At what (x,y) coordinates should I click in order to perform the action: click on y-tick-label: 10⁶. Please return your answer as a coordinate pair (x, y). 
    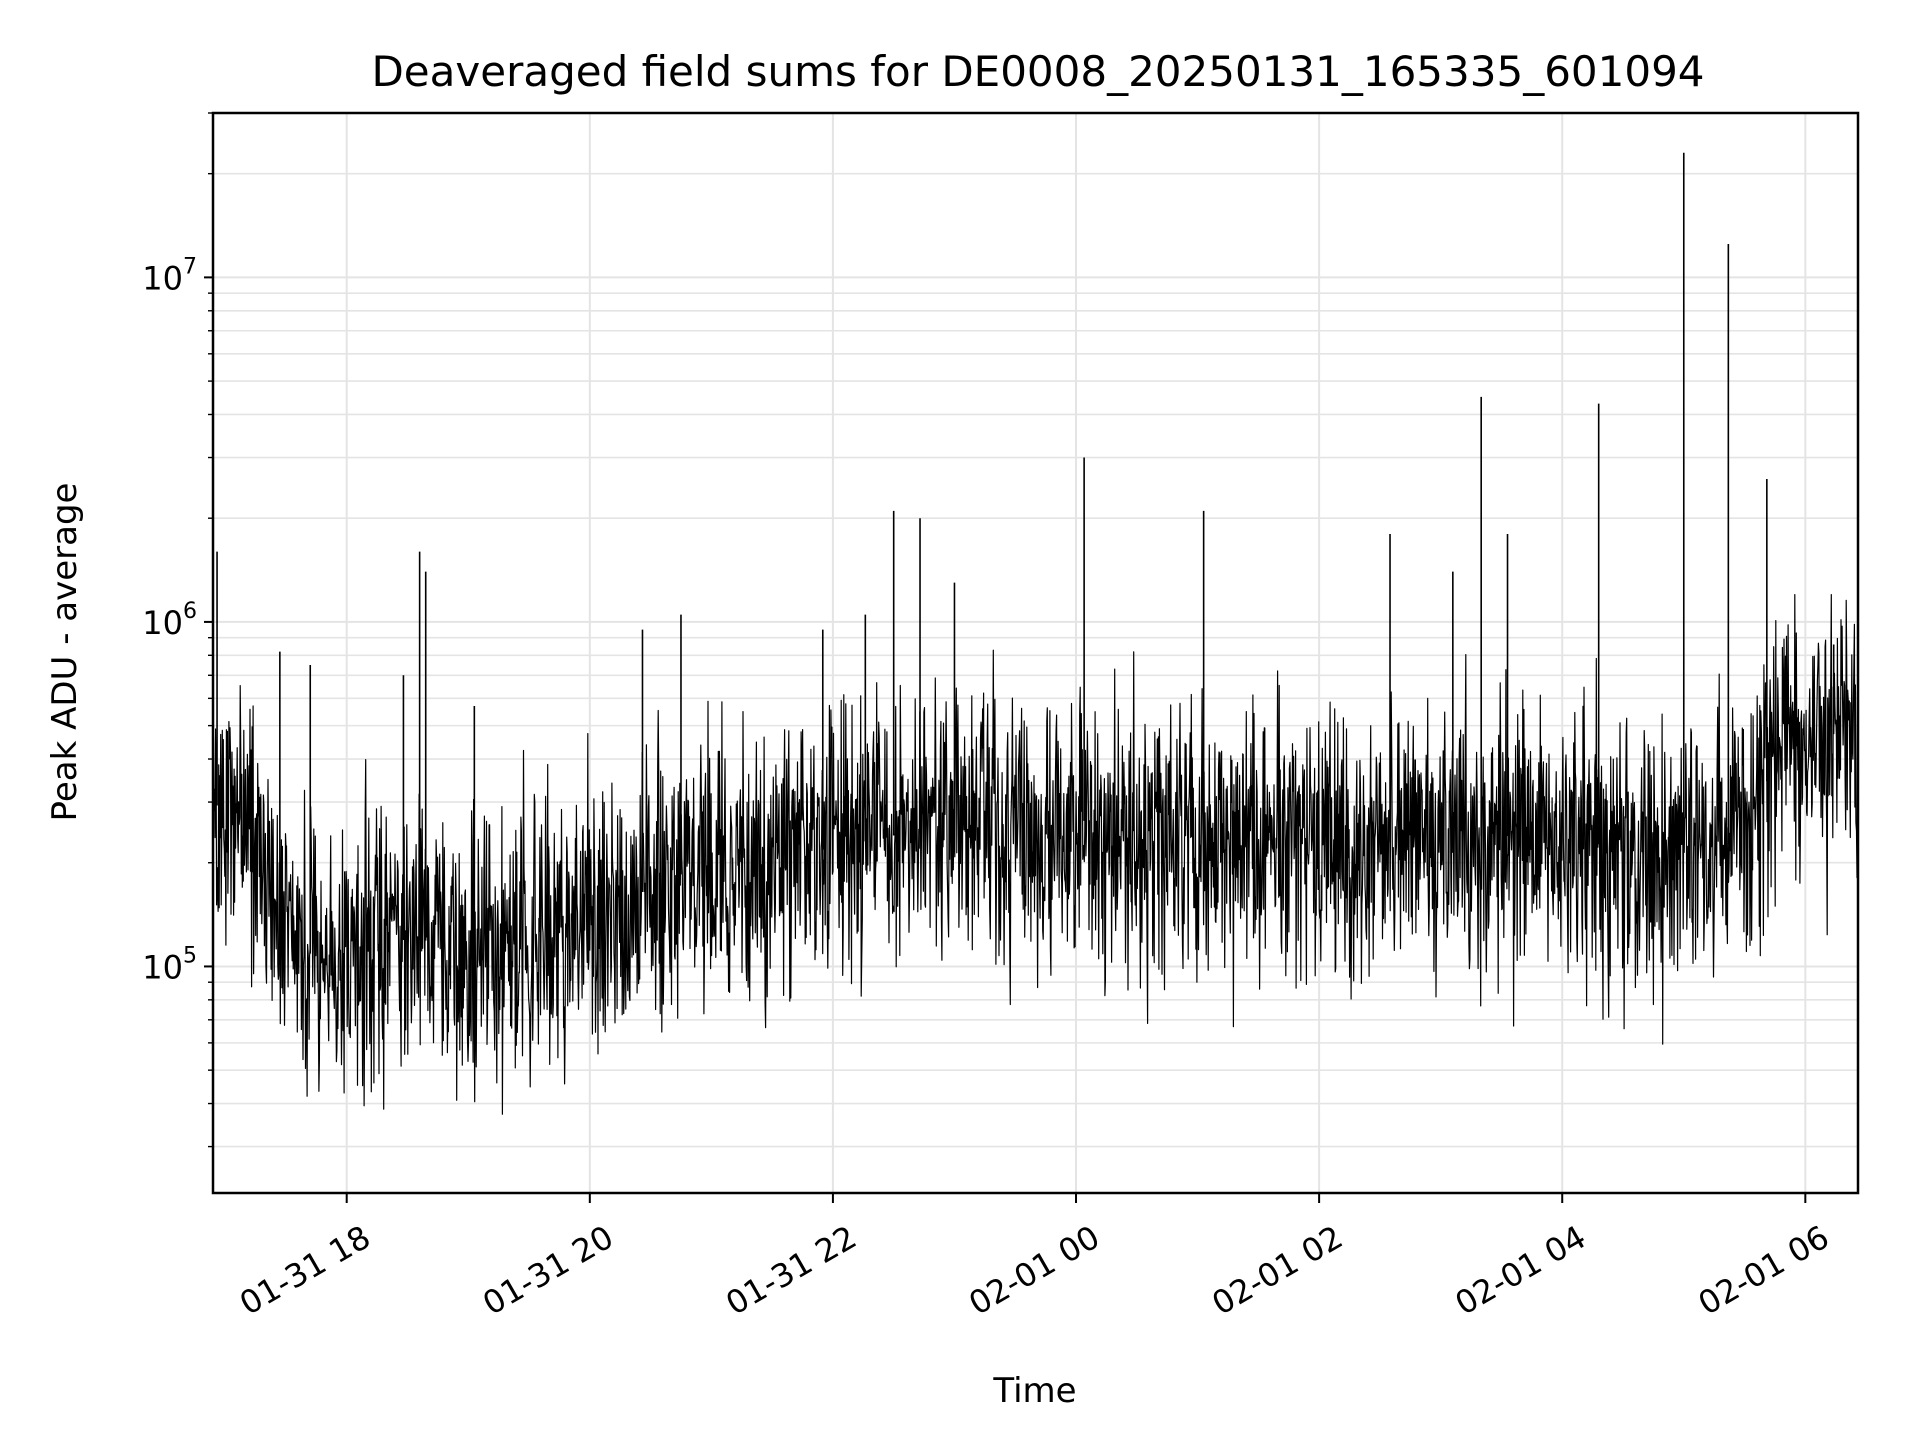
    Looking at the image, I should click on (169, 620).